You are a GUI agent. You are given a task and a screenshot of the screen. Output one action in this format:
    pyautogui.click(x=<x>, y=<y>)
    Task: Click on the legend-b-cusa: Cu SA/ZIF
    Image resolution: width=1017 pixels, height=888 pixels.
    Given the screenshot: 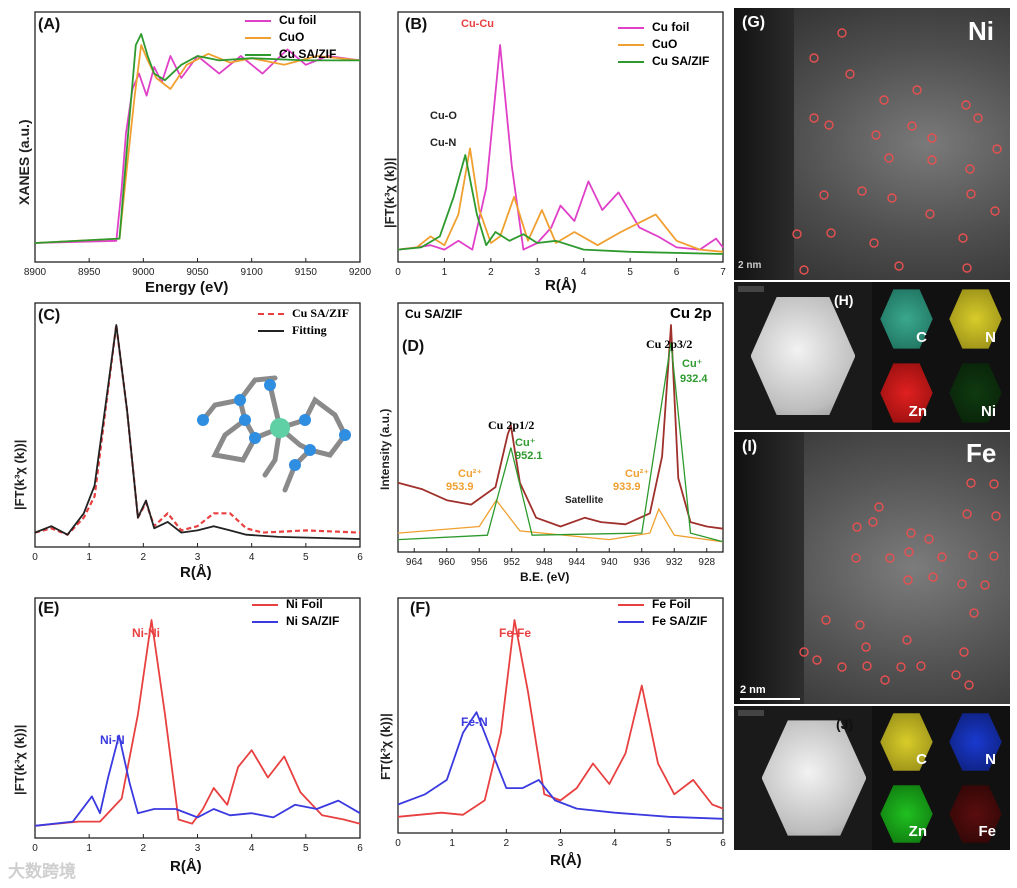 What is the action you would take?
    pyautogui.click(x=681, y=61)
    